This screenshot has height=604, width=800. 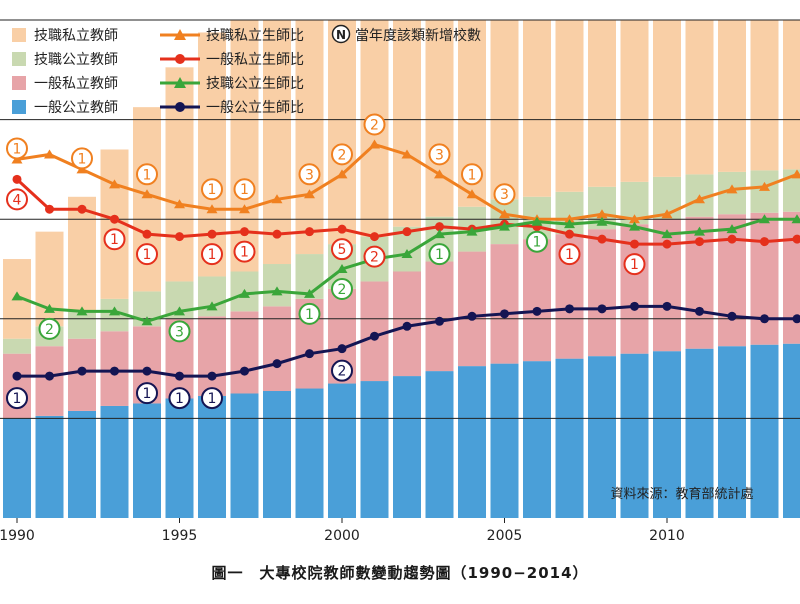 What do you see at coordinates (180, 107) in the screenshot?
I see `legend-marker` at bounding box center [180, 107].